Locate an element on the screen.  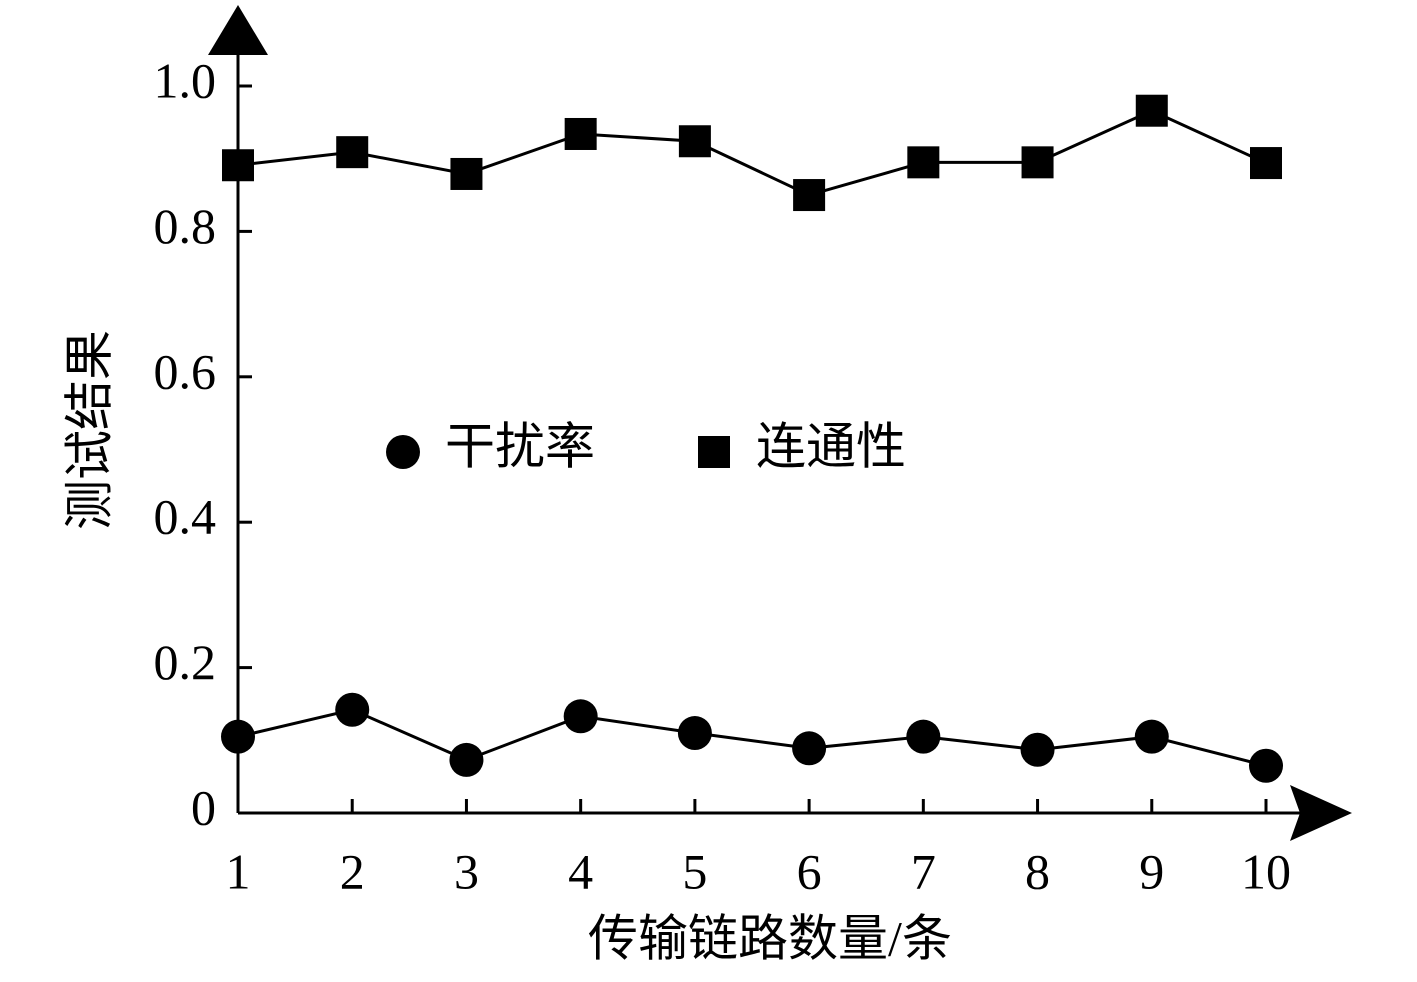
x-tick-label: 3 is located at coordinates (466, 871).